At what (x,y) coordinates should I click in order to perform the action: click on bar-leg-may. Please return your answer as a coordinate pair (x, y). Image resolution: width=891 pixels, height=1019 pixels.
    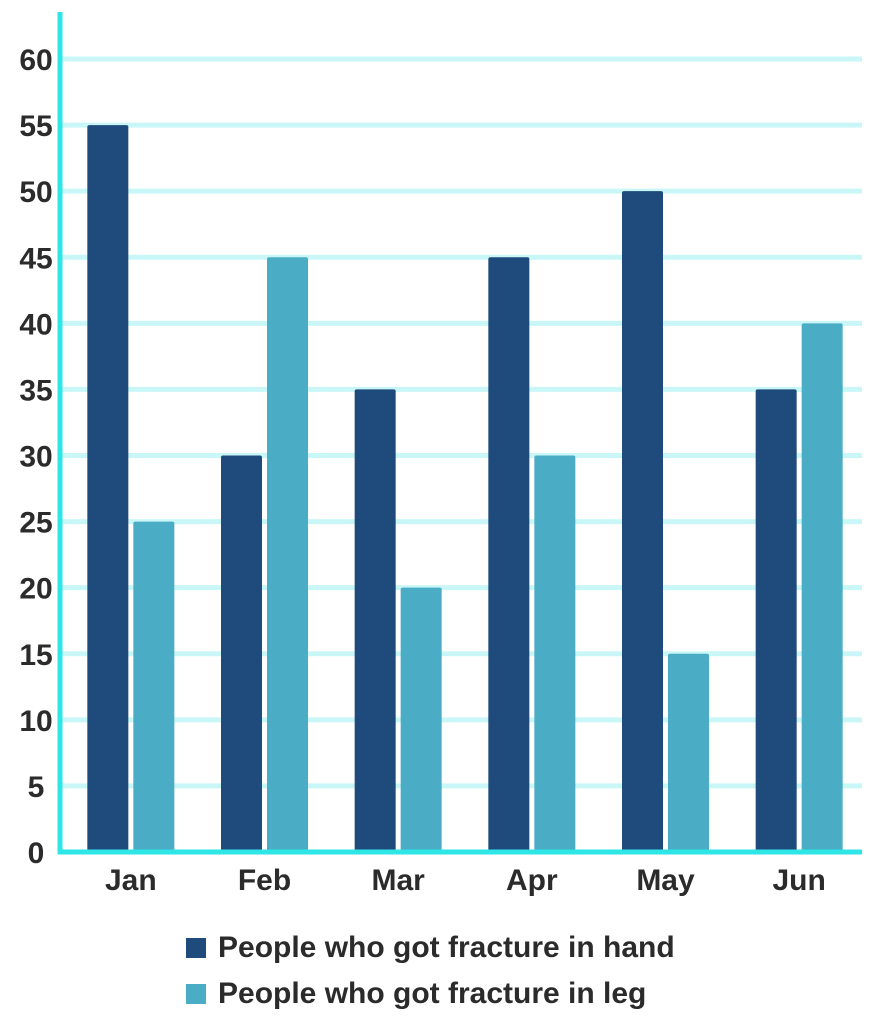
    Looking at the image, I should click on (688, 752).